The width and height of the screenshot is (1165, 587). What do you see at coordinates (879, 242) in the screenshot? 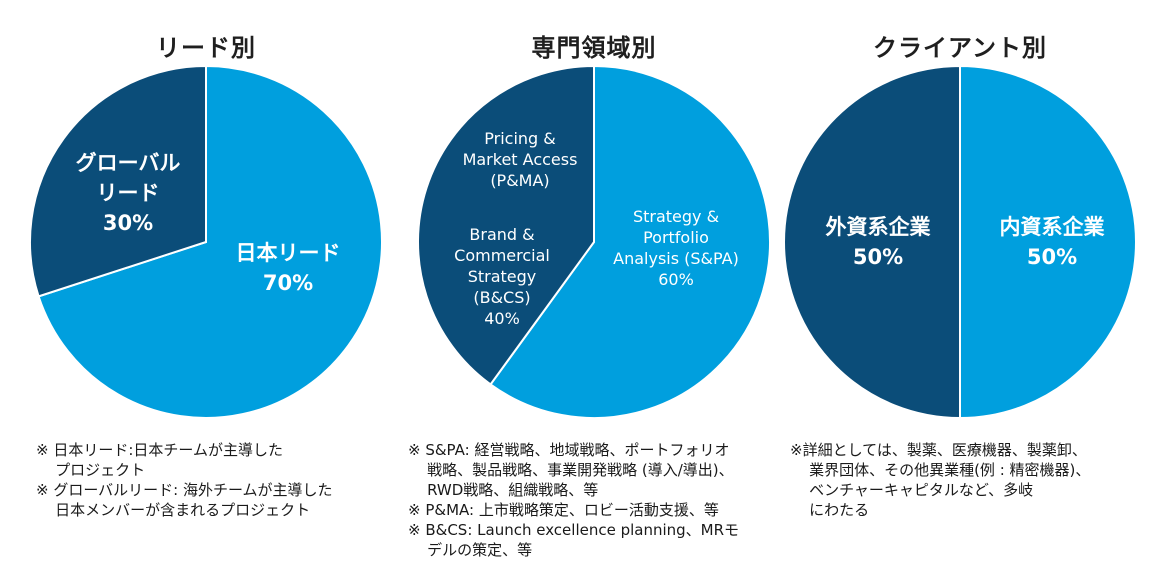
I see `slice-label-2-1: 外資系企業 50%` at bounding box center [879, 242].